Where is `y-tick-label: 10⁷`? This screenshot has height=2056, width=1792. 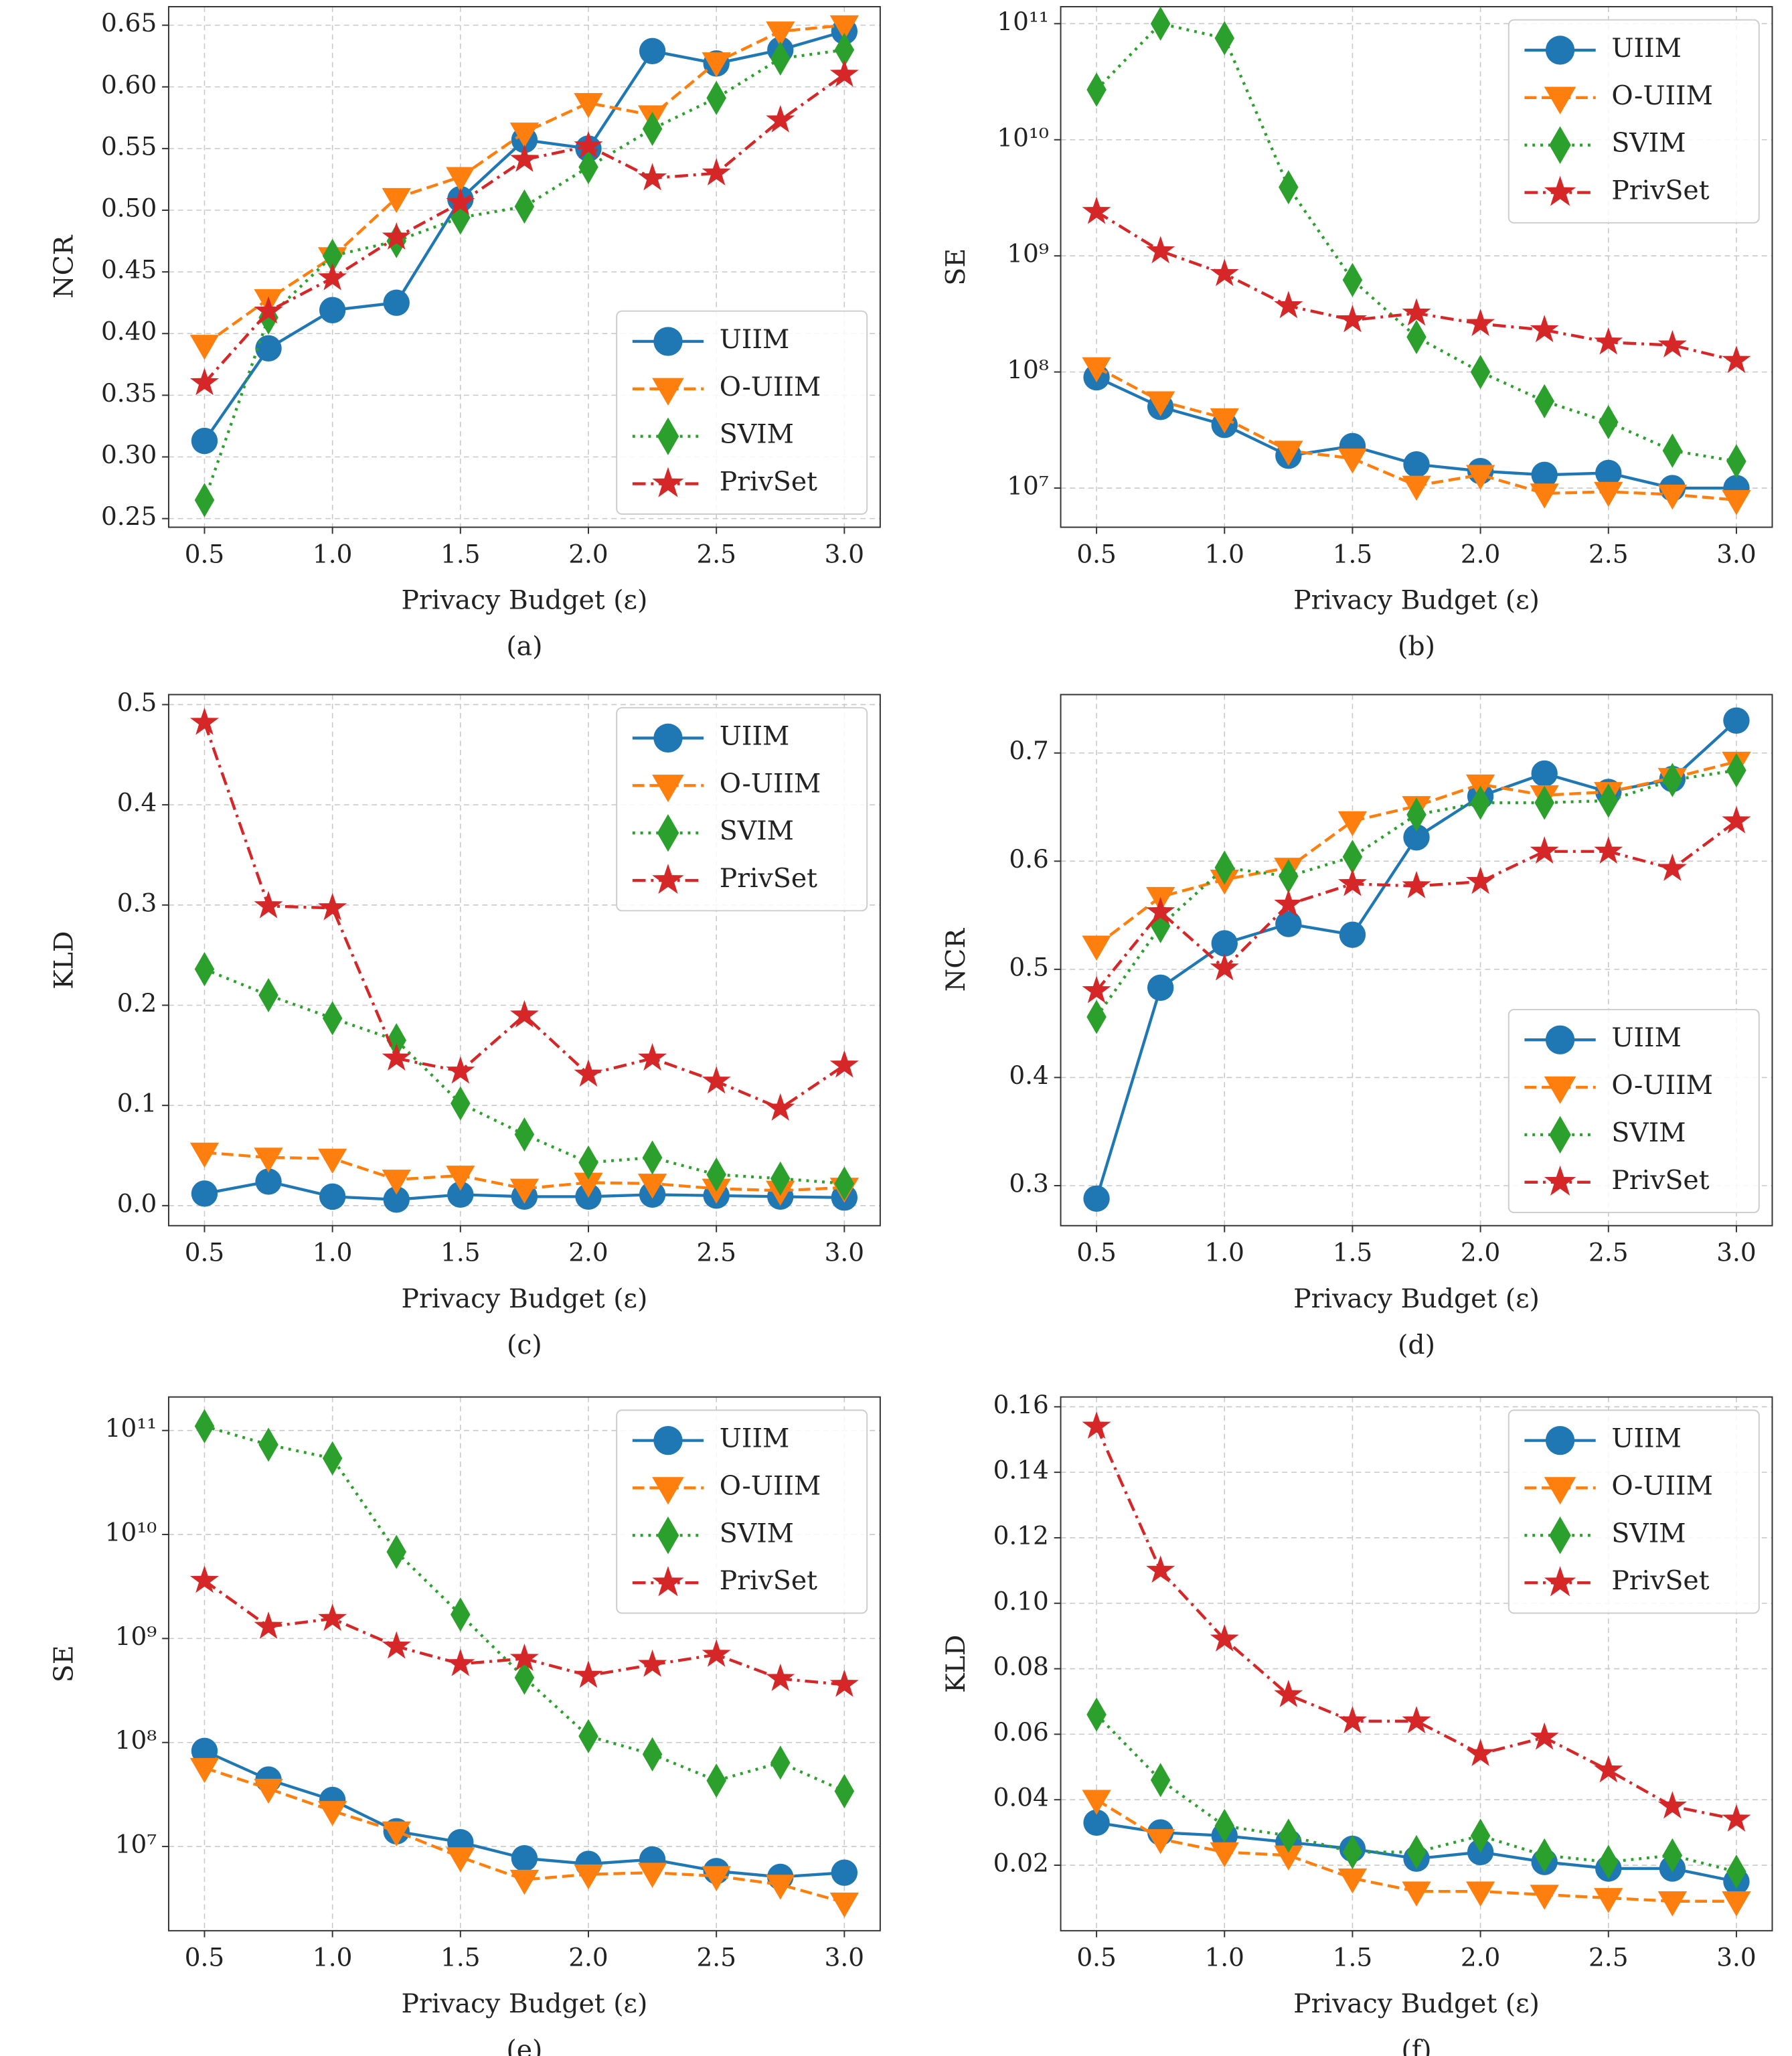 y-tick-label: 10⁷ is located at coordinates (1028, 486).